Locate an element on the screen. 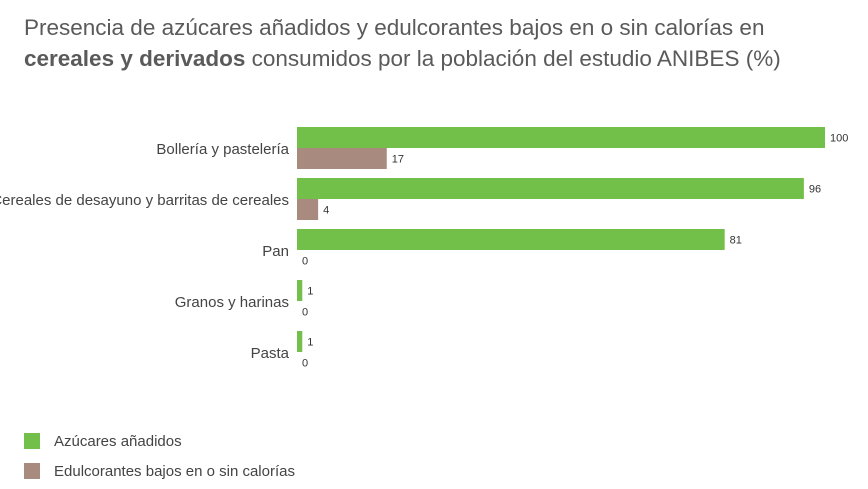  category-label: Pan is located at coordinates (275, 251).